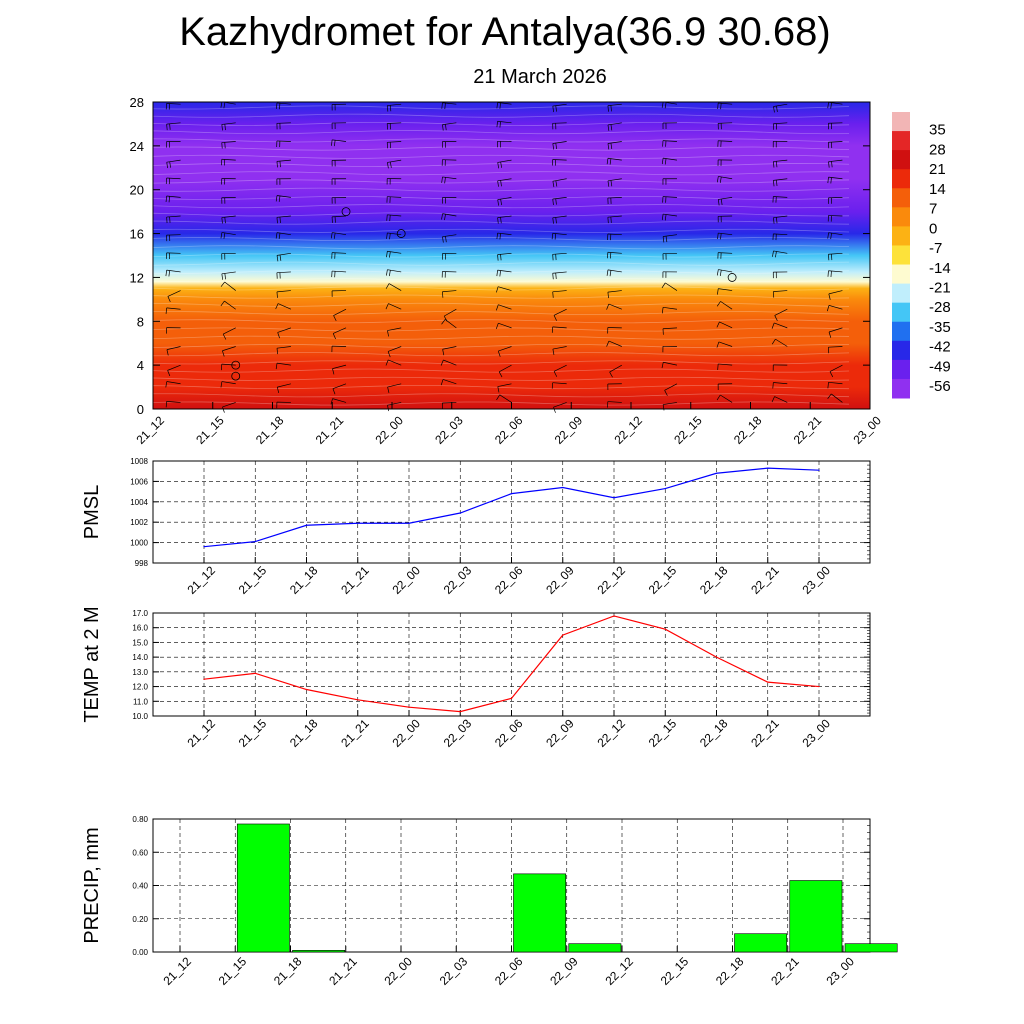  What do you see at coordinates (688, 430) in the screenshot?
I see `x-tick-label: 22_15` at bounding box center [688, 430].